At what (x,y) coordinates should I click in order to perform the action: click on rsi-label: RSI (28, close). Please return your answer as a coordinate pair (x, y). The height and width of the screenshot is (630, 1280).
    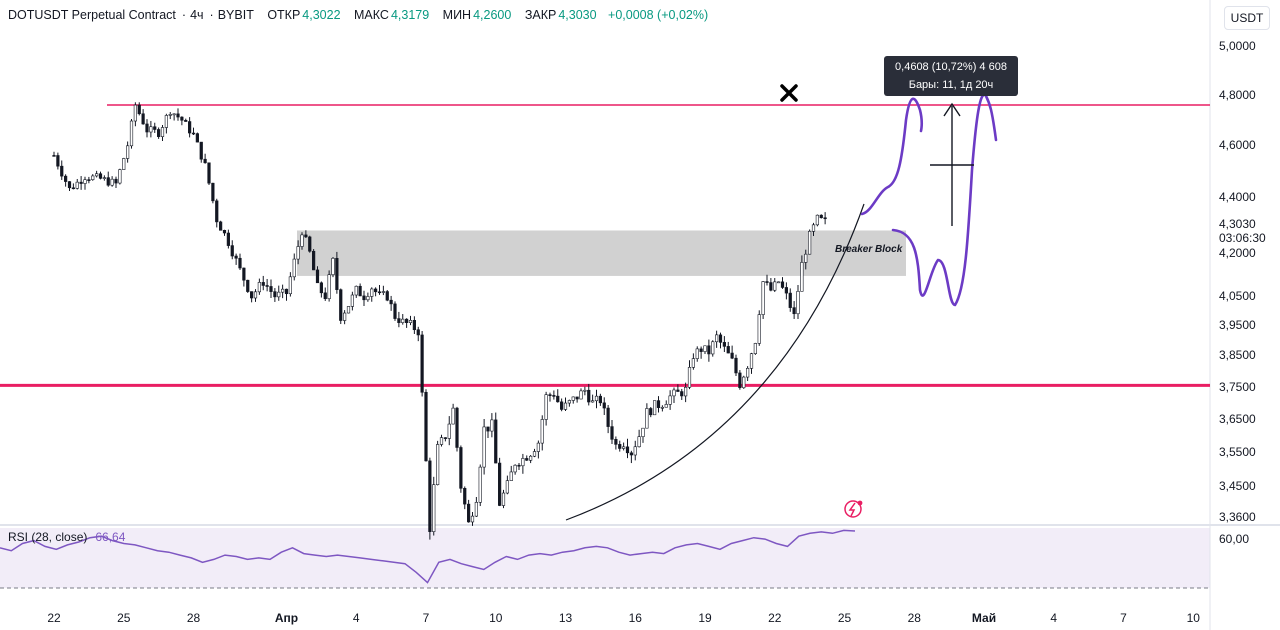
    Looking at the image, I should click on (48, 537).